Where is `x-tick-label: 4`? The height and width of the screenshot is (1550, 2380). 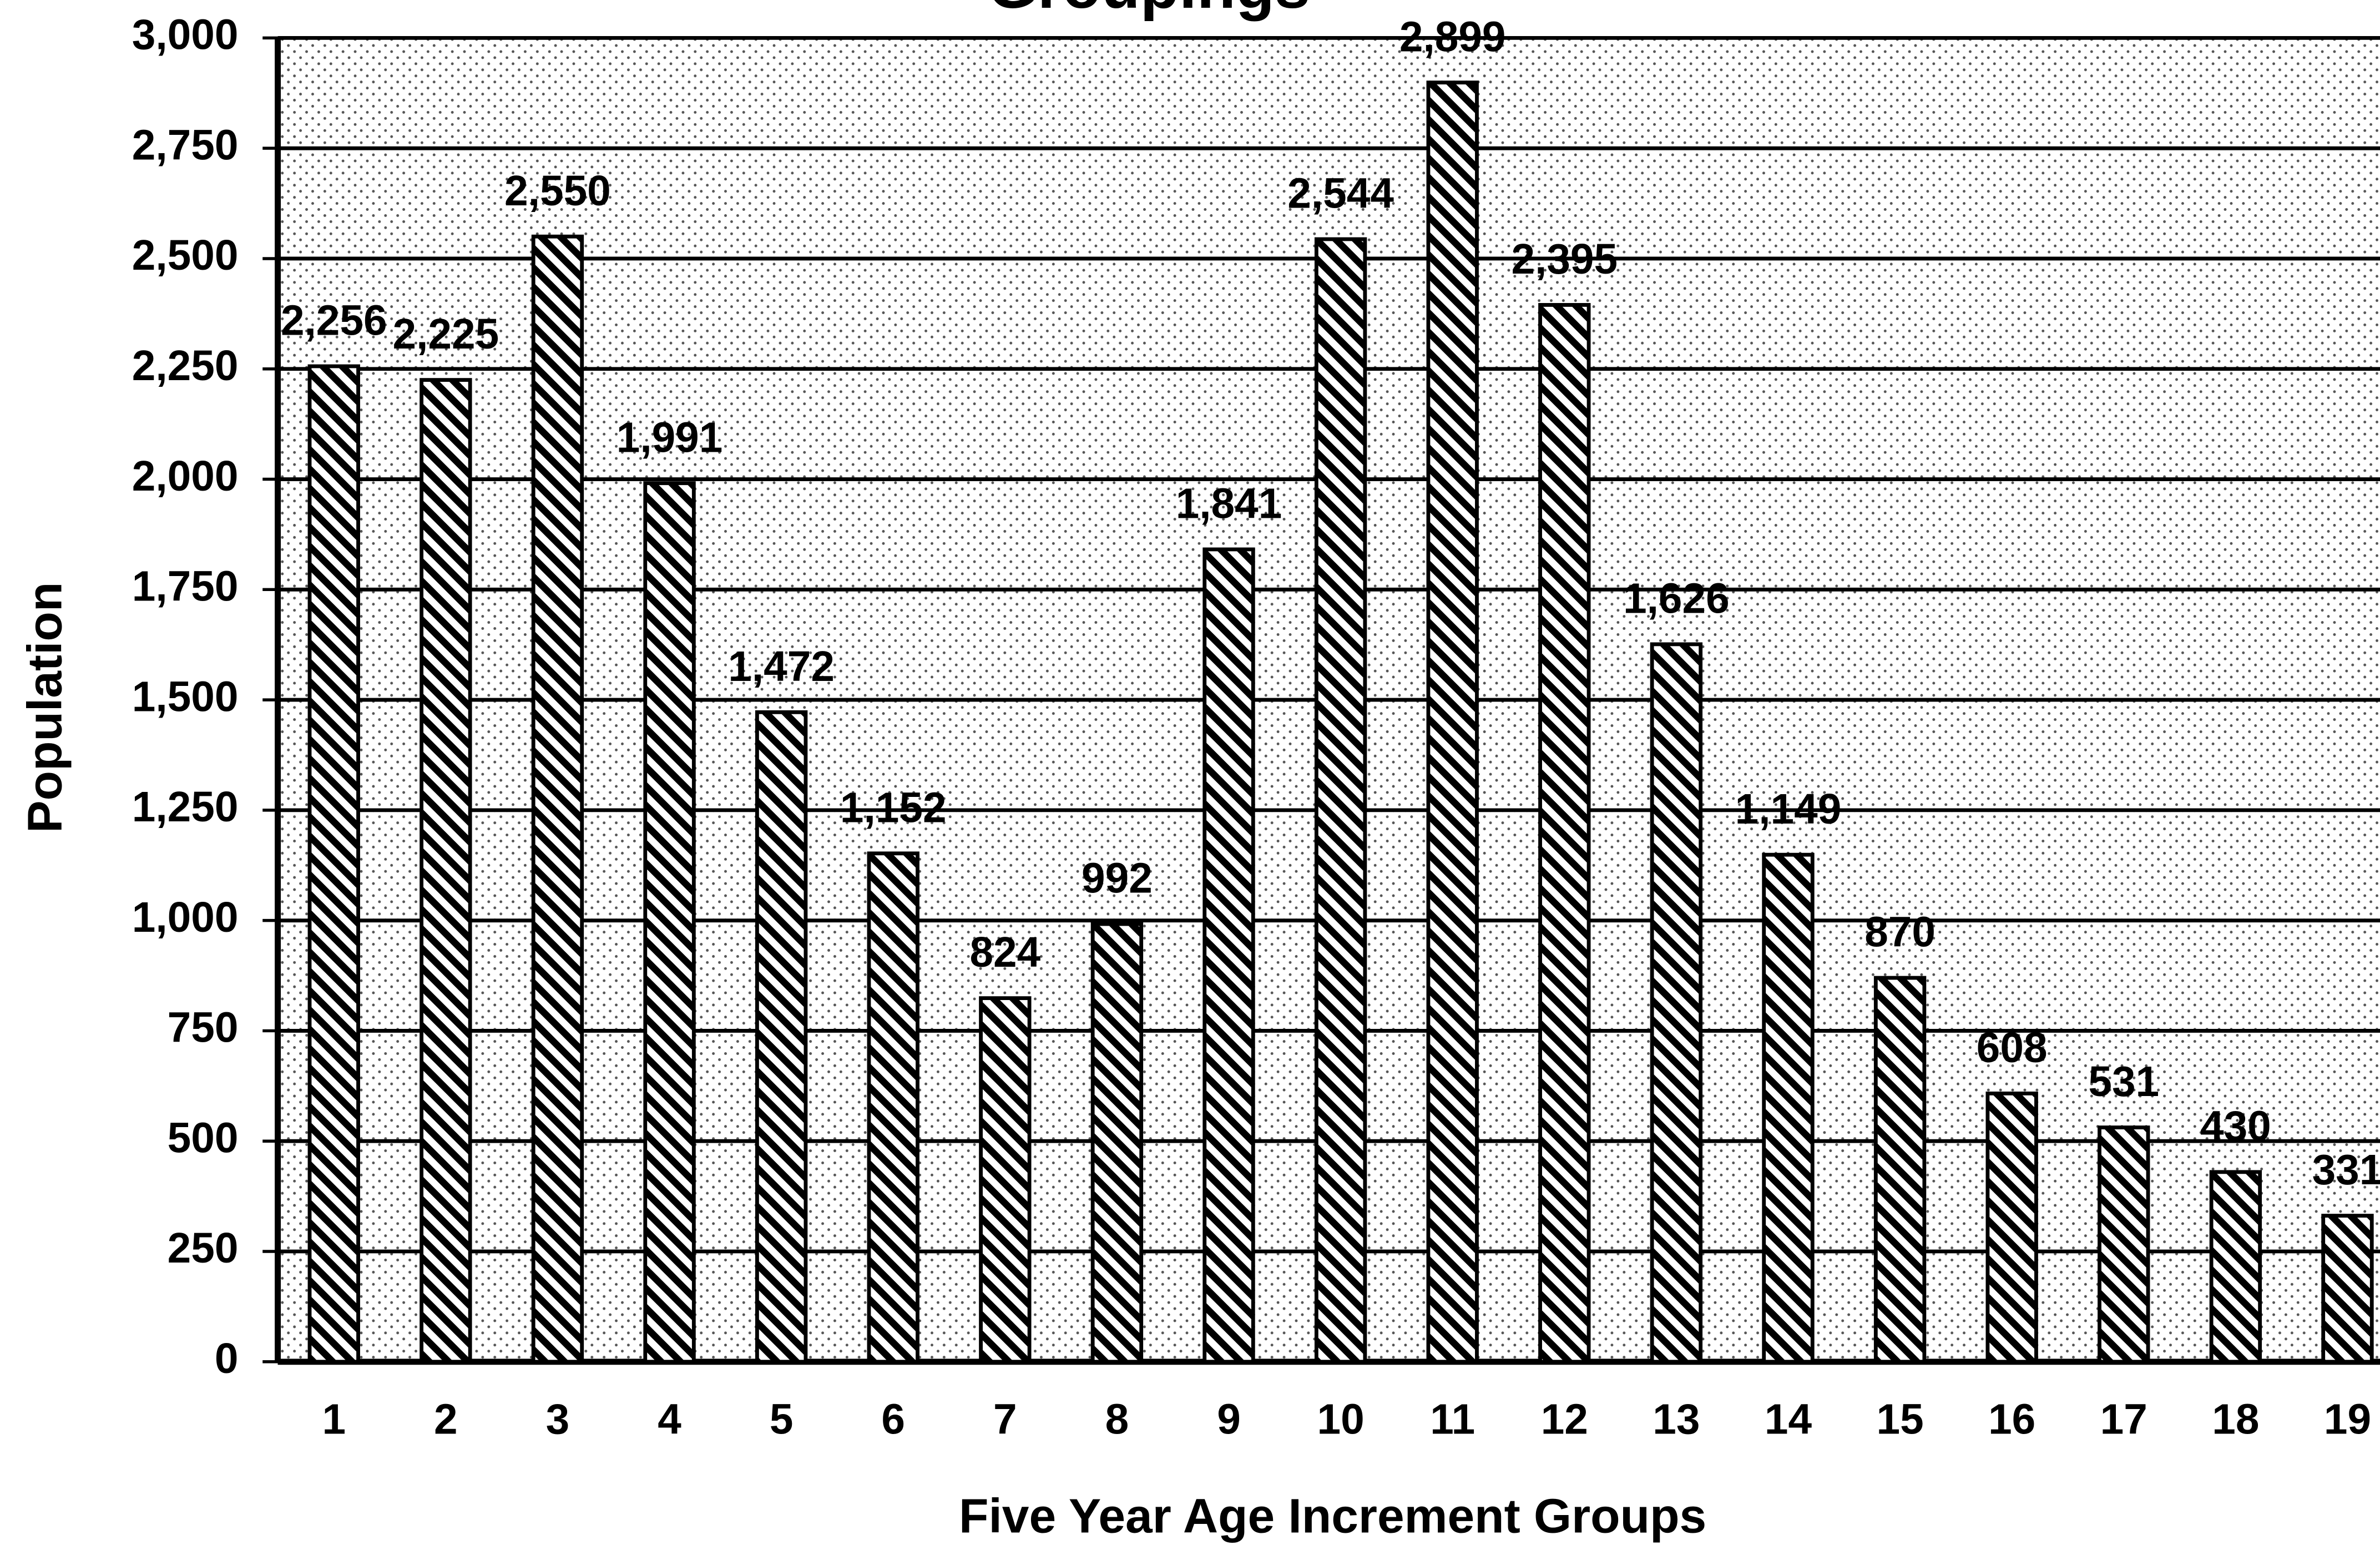 x-tick-label: 4 is located at coordinates (669, 1419).